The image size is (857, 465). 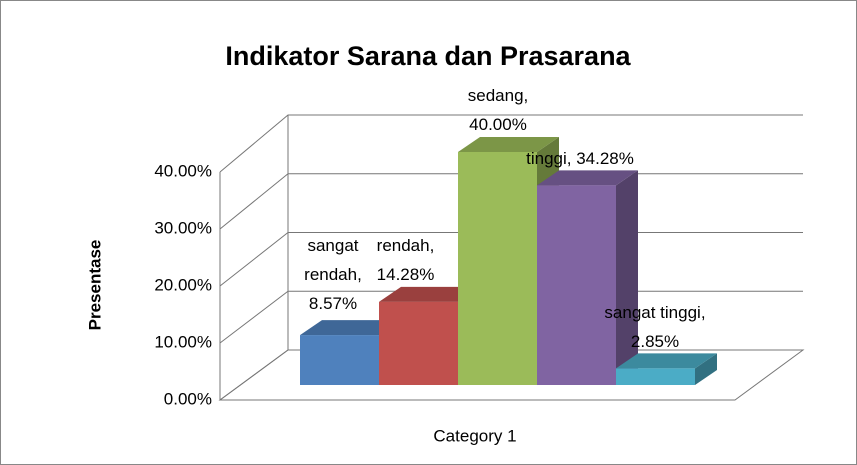 What do you see at coordinates (94, 285) in the screenshot?
I see `y-axis-label: Presentase` at bounding box center [94, 285].